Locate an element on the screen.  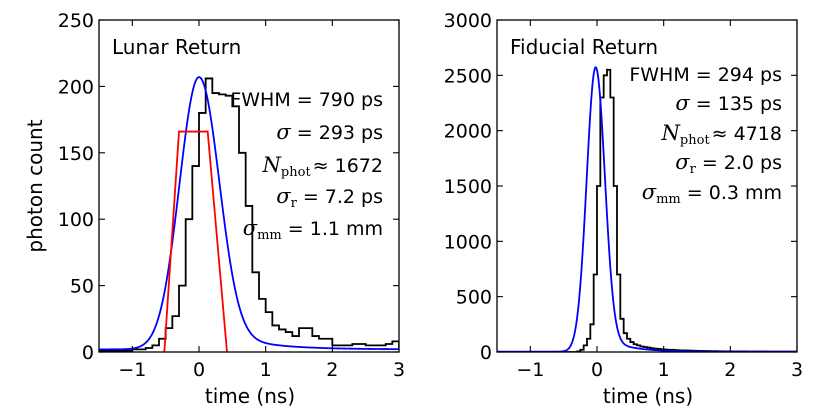
fiducial-sigmar-annotation: σr = 2.0 ps is located at coordinates (728, 163).